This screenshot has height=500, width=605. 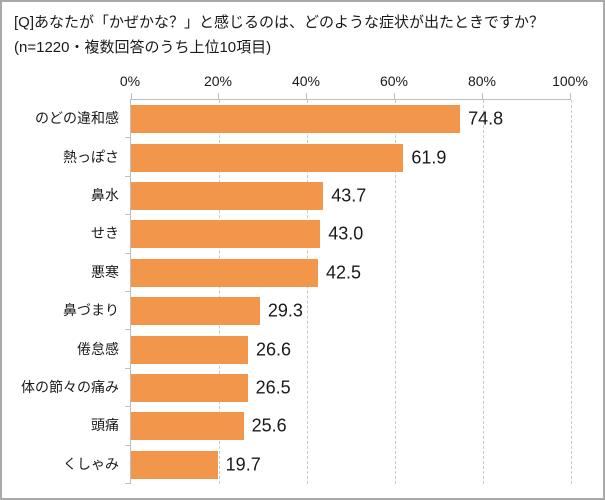 What do you see at coordinates (348, 465) in the screenshot?
I see `bar-row: 19.7` at bounding box center [348, 465].